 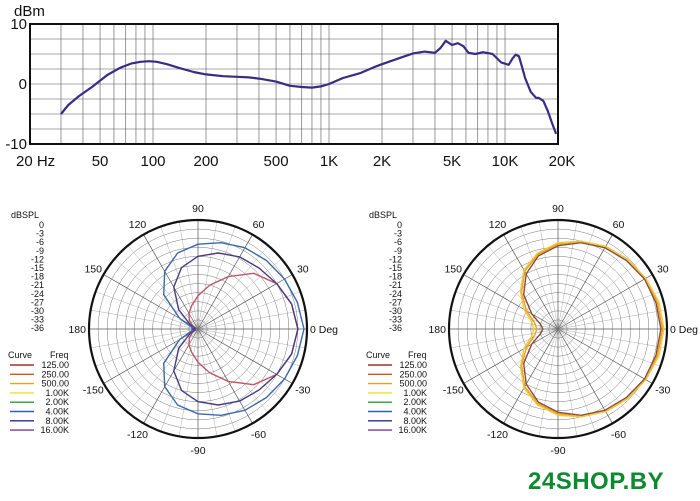 What do you see at coordinates (55, 365) in the screenshot?
I see `legend-freq: 125.00` at bounding box center [55, 365].